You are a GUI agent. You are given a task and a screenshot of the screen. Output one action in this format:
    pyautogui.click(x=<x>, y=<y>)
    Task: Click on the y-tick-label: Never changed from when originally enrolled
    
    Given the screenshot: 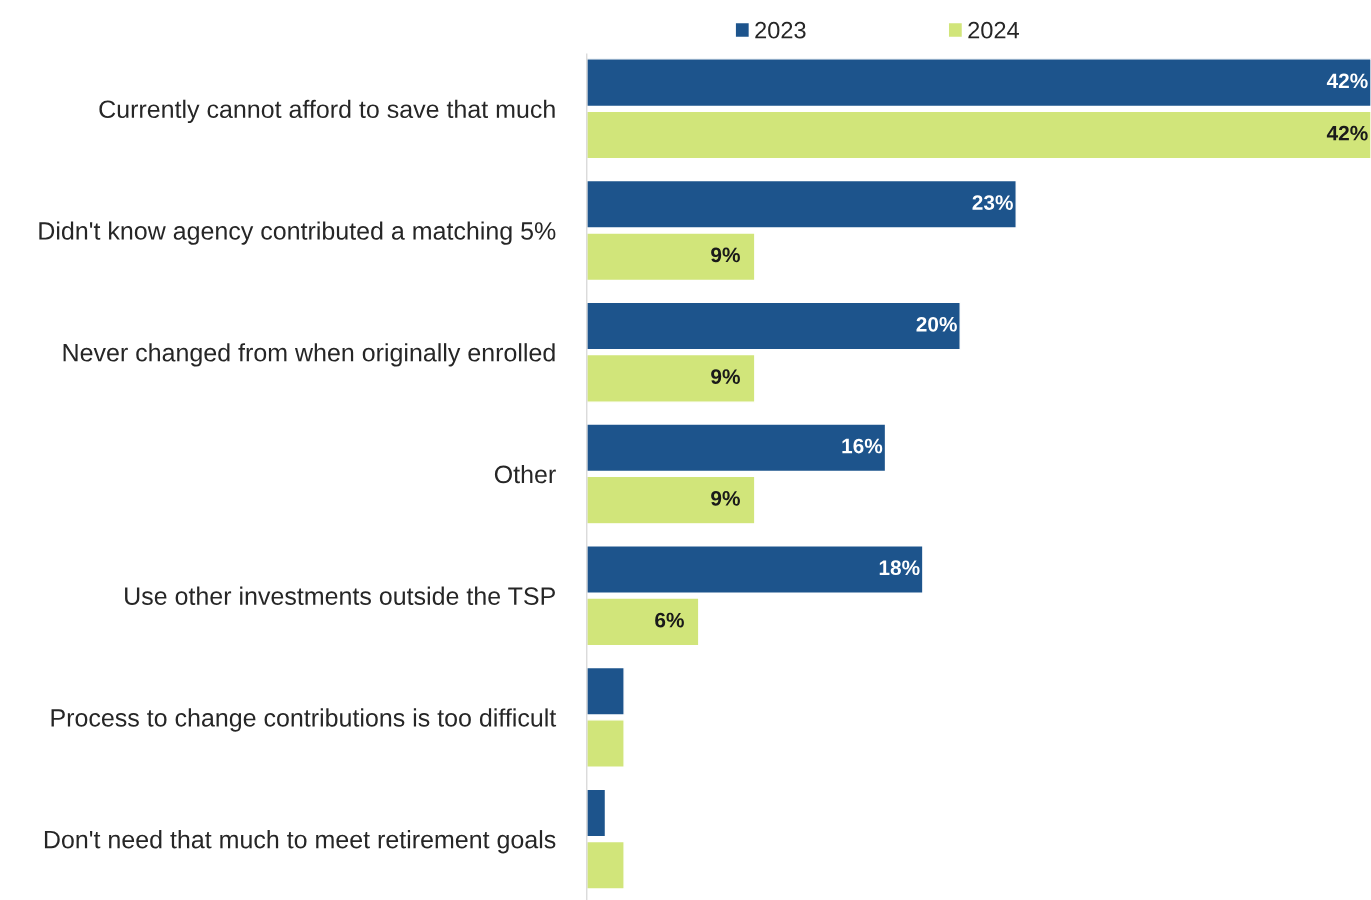 What is the action you would take?
    pyautogui.click(x=309, y=355)
    